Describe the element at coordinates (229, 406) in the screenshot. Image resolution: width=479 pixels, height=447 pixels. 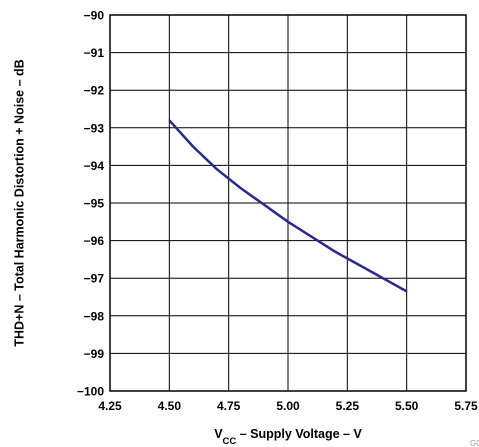
I see `x-tick-label: 4.75` at that location.